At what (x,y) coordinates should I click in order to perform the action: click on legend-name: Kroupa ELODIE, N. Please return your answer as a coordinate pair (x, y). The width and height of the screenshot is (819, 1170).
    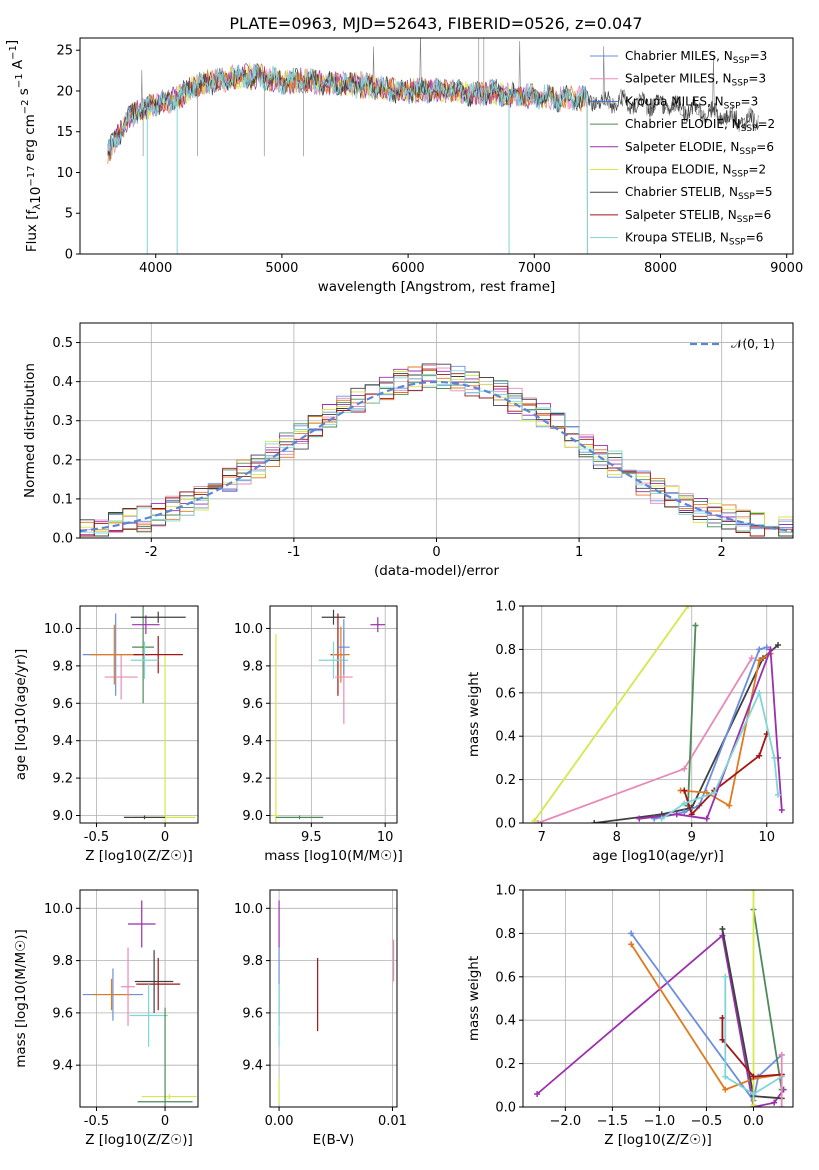
    Looking at the image, I should click on (678, 170).